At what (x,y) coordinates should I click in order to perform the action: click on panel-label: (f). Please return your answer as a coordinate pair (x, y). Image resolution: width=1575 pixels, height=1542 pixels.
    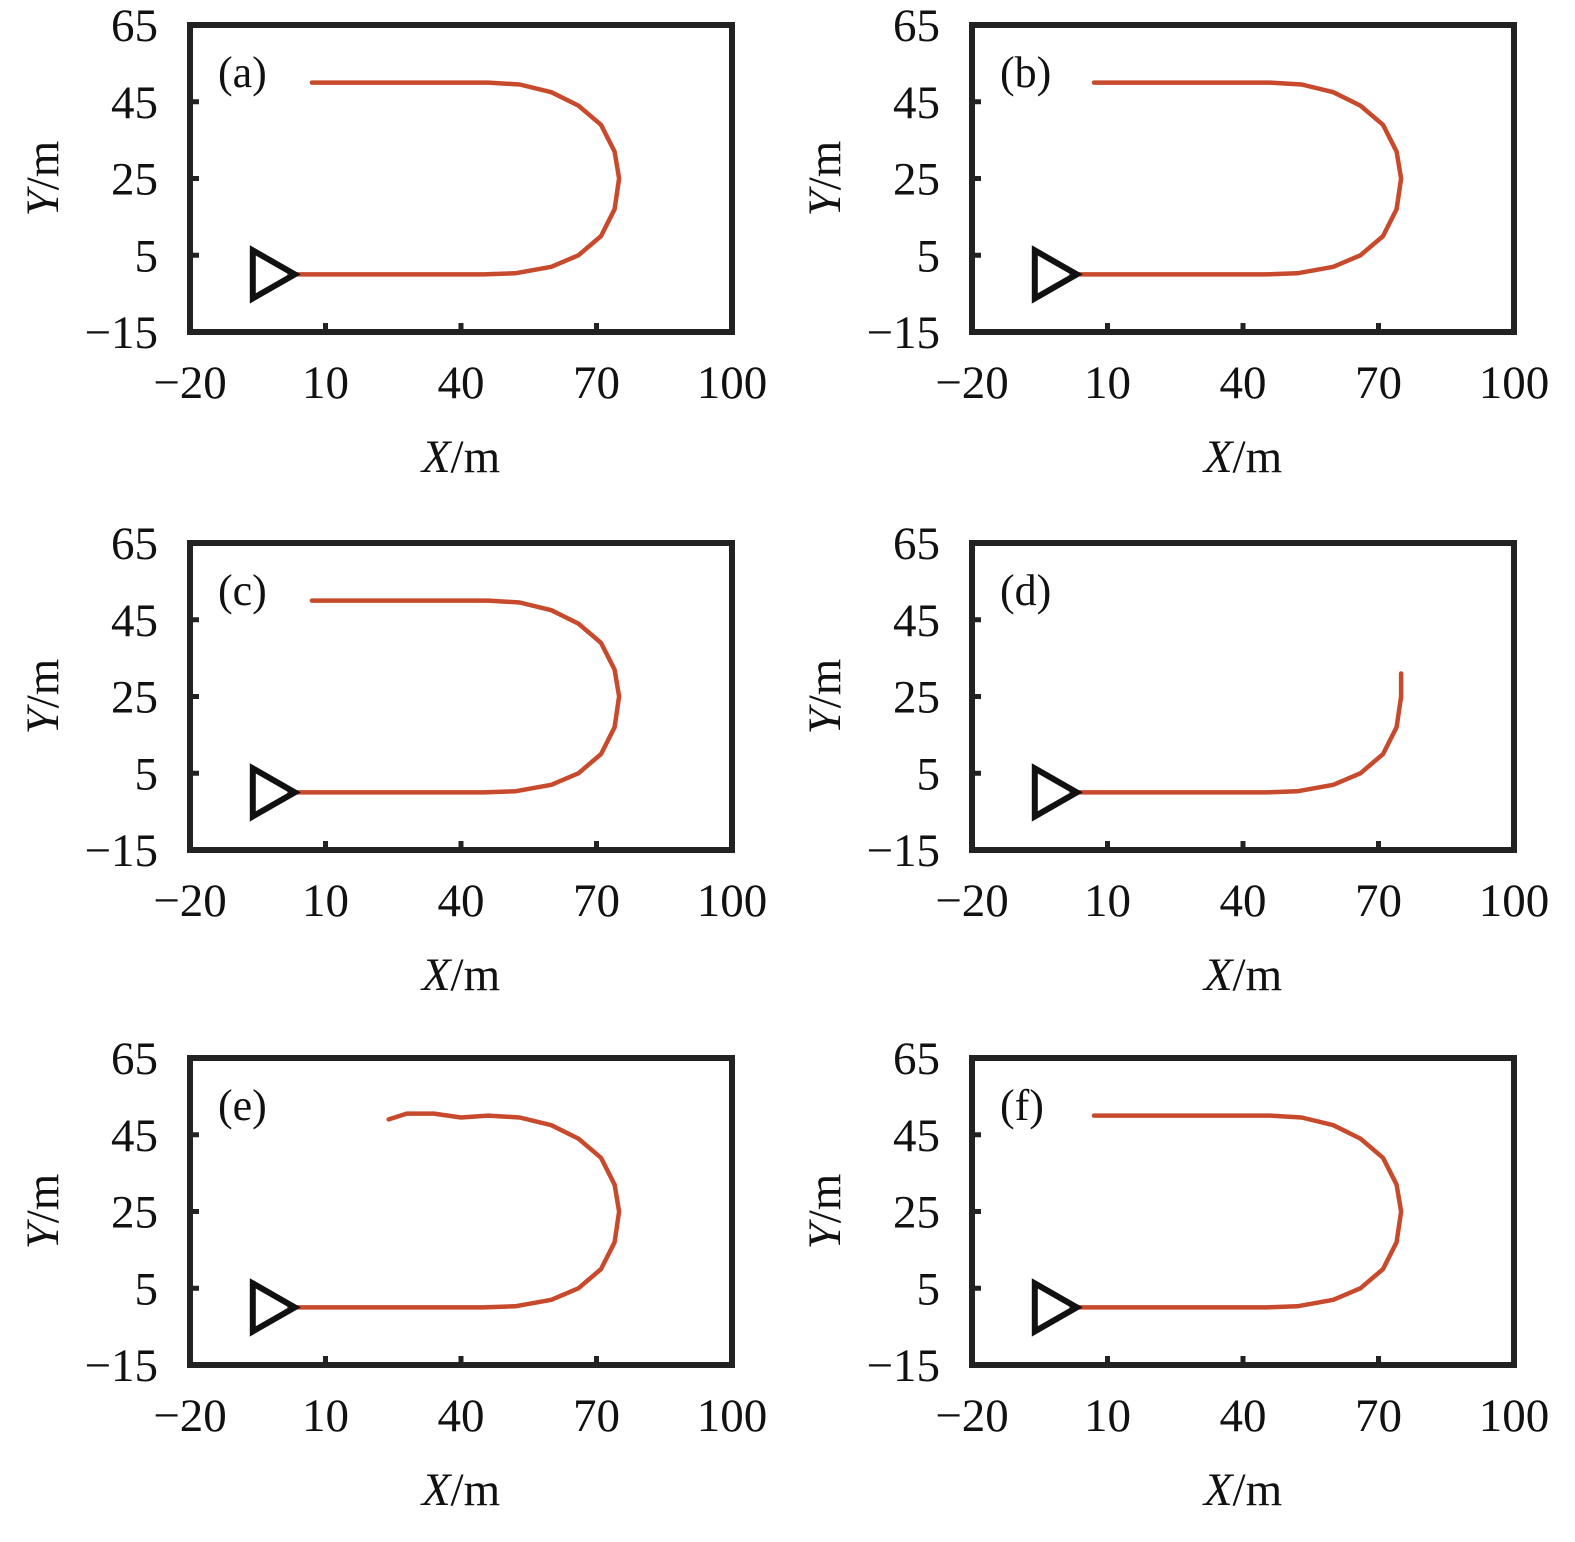
    Looking at the image, I should click on (1022, 1105).